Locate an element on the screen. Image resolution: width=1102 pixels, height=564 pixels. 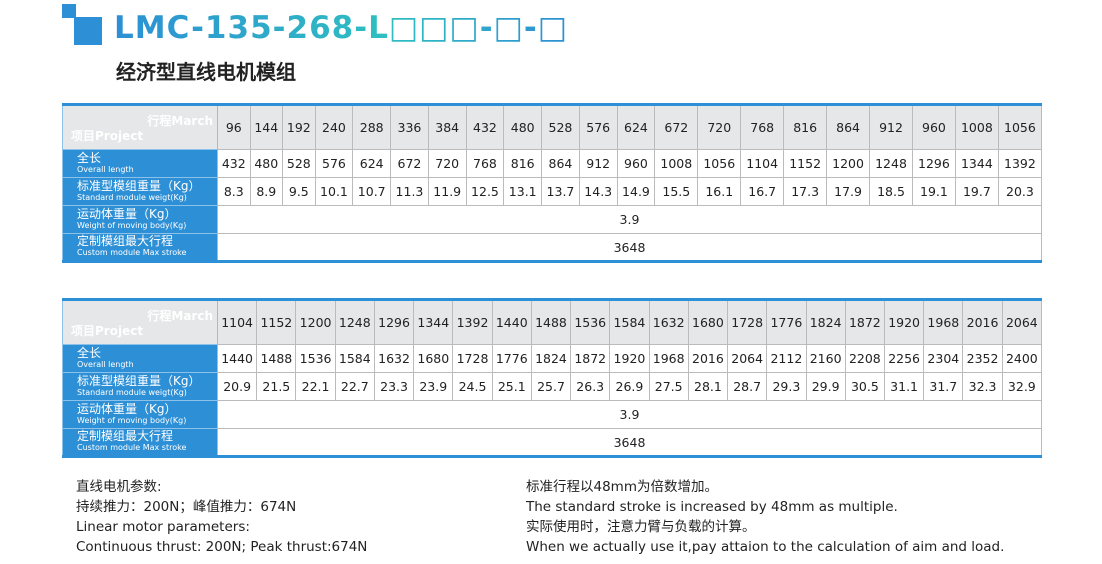
stroke-cell: 672 is located at coordinates (676, 127).